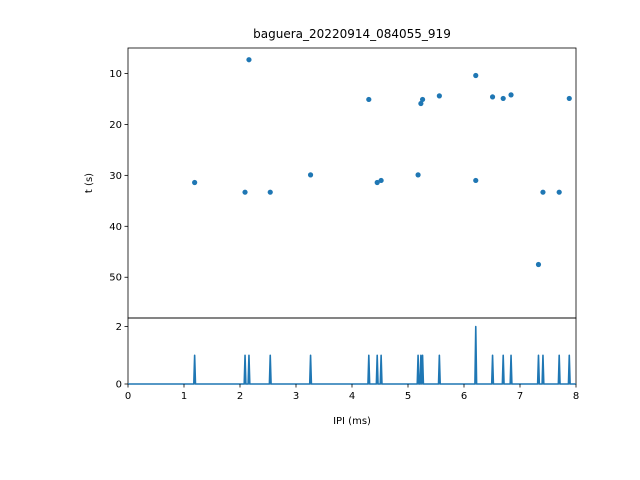 This screenshot has width=640, height=480. I want to click on histogram-x-tick-label: 4, so click(352, 396).